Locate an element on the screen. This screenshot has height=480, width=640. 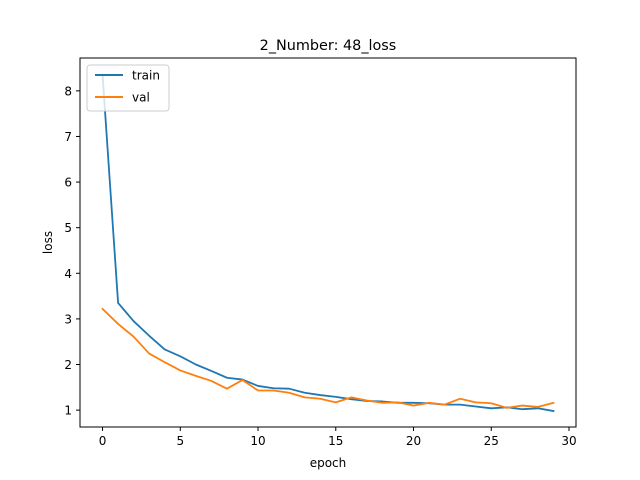
y-tick-label: 5 is located at coordinates (68, 228).